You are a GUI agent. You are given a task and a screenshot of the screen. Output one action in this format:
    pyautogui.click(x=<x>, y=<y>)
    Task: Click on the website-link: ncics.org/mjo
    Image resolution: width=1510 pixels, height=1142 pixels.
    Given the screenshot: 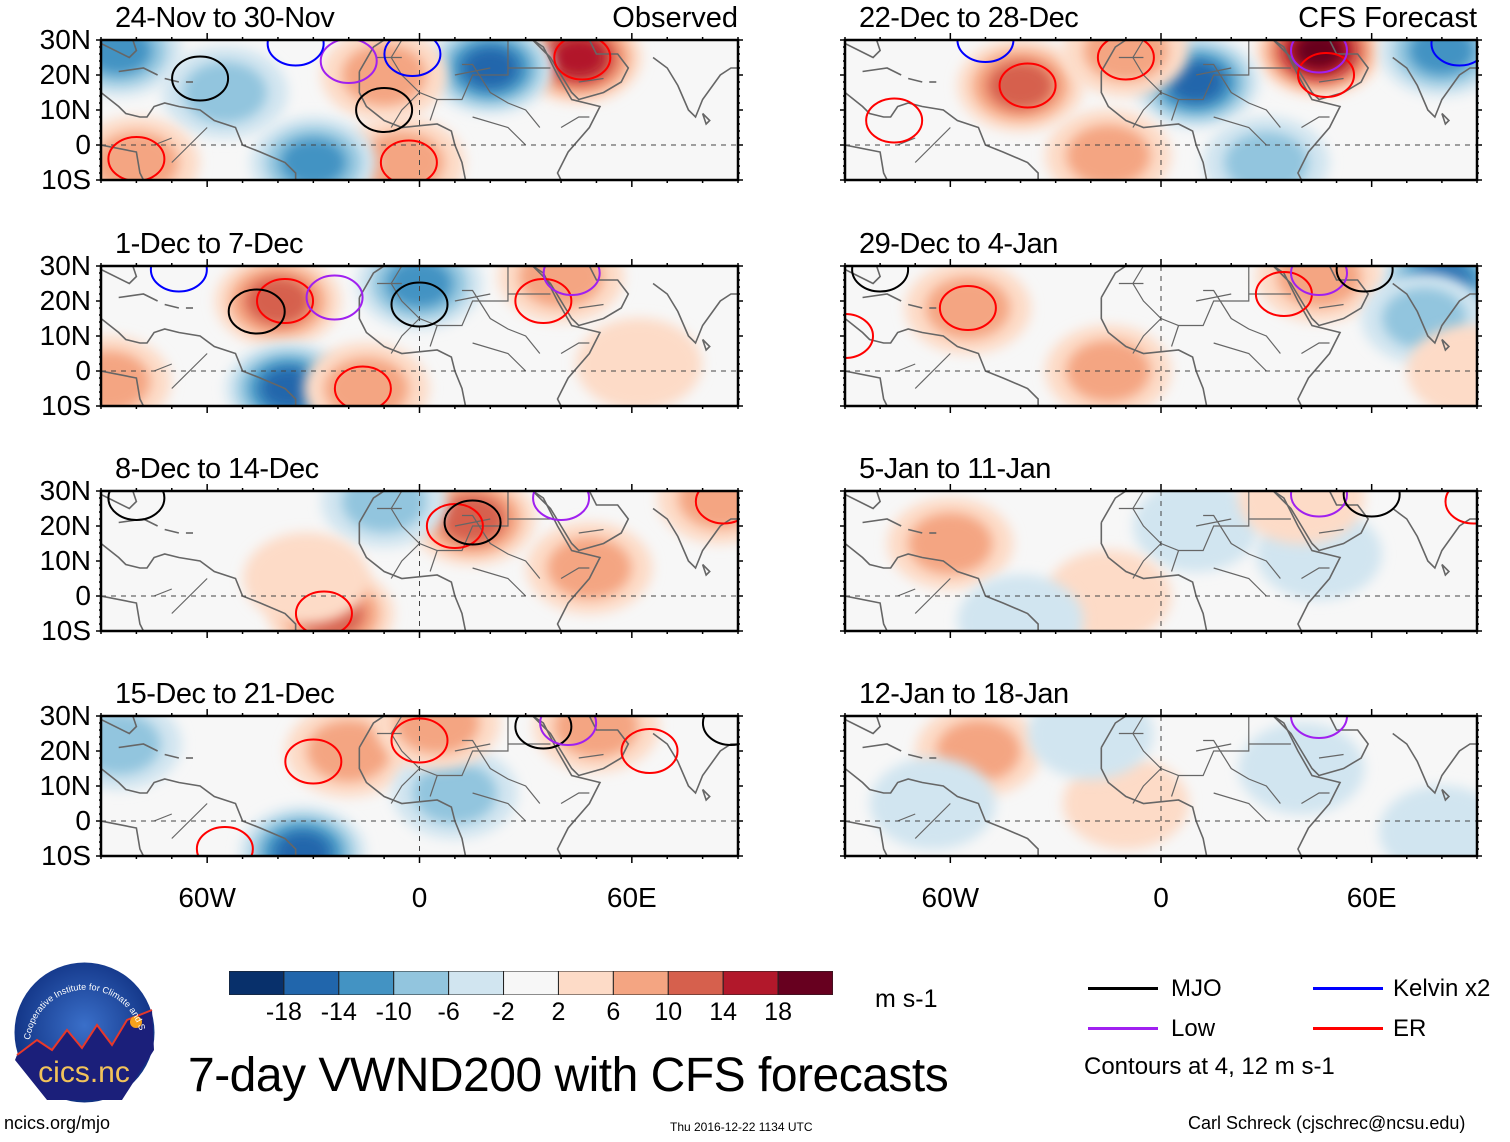 What is the action you would take?
    pyautogui.click(x=57, y=1123)
    